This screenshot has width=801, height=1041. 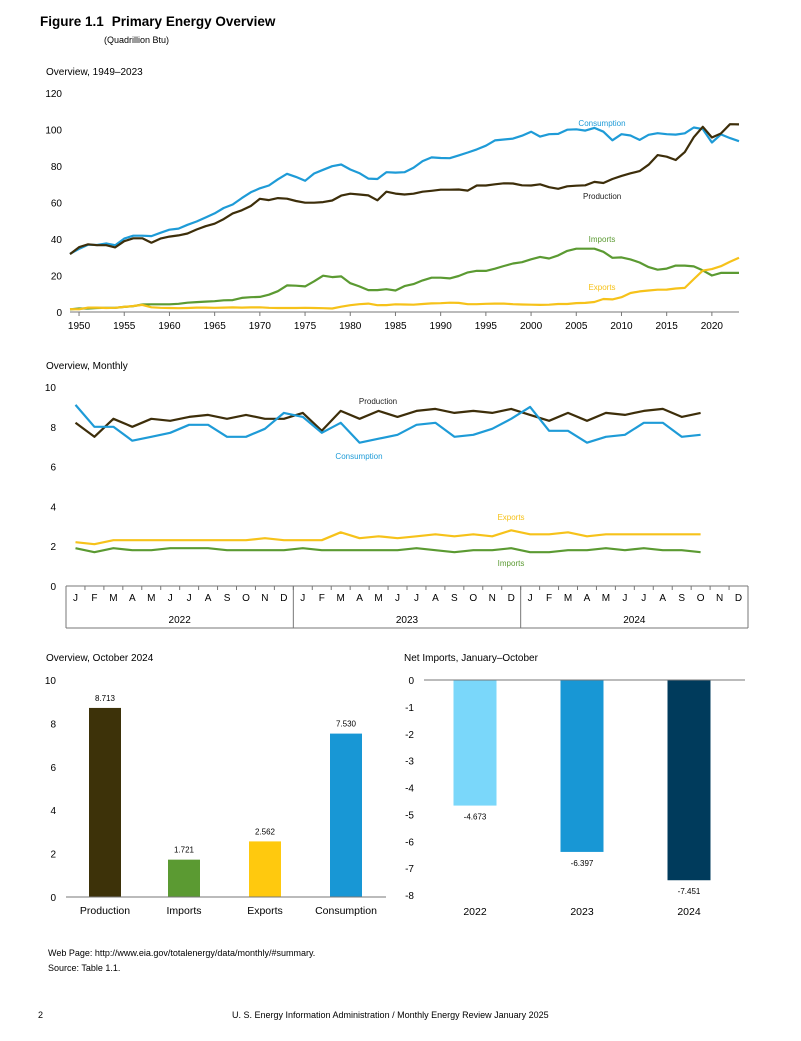 I want to click on annual-x-tick-label: 2020, so click(x=712, y=326).